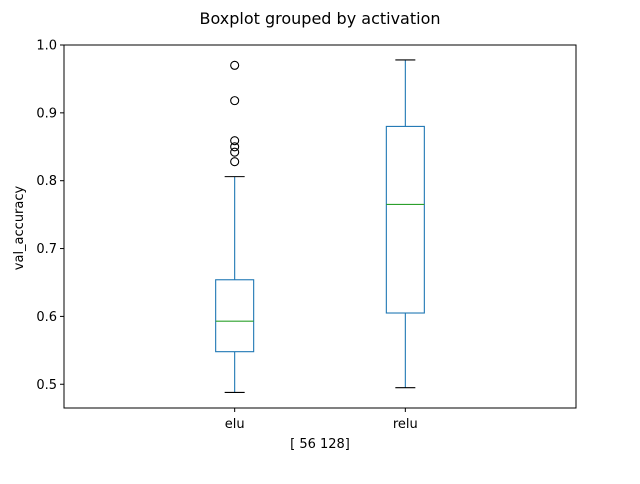 This screenshot has height=484, width=640. Describe the element at coordinates (46, 385) in the screenshot. I see `y-tick-label: 0.5` at that location.